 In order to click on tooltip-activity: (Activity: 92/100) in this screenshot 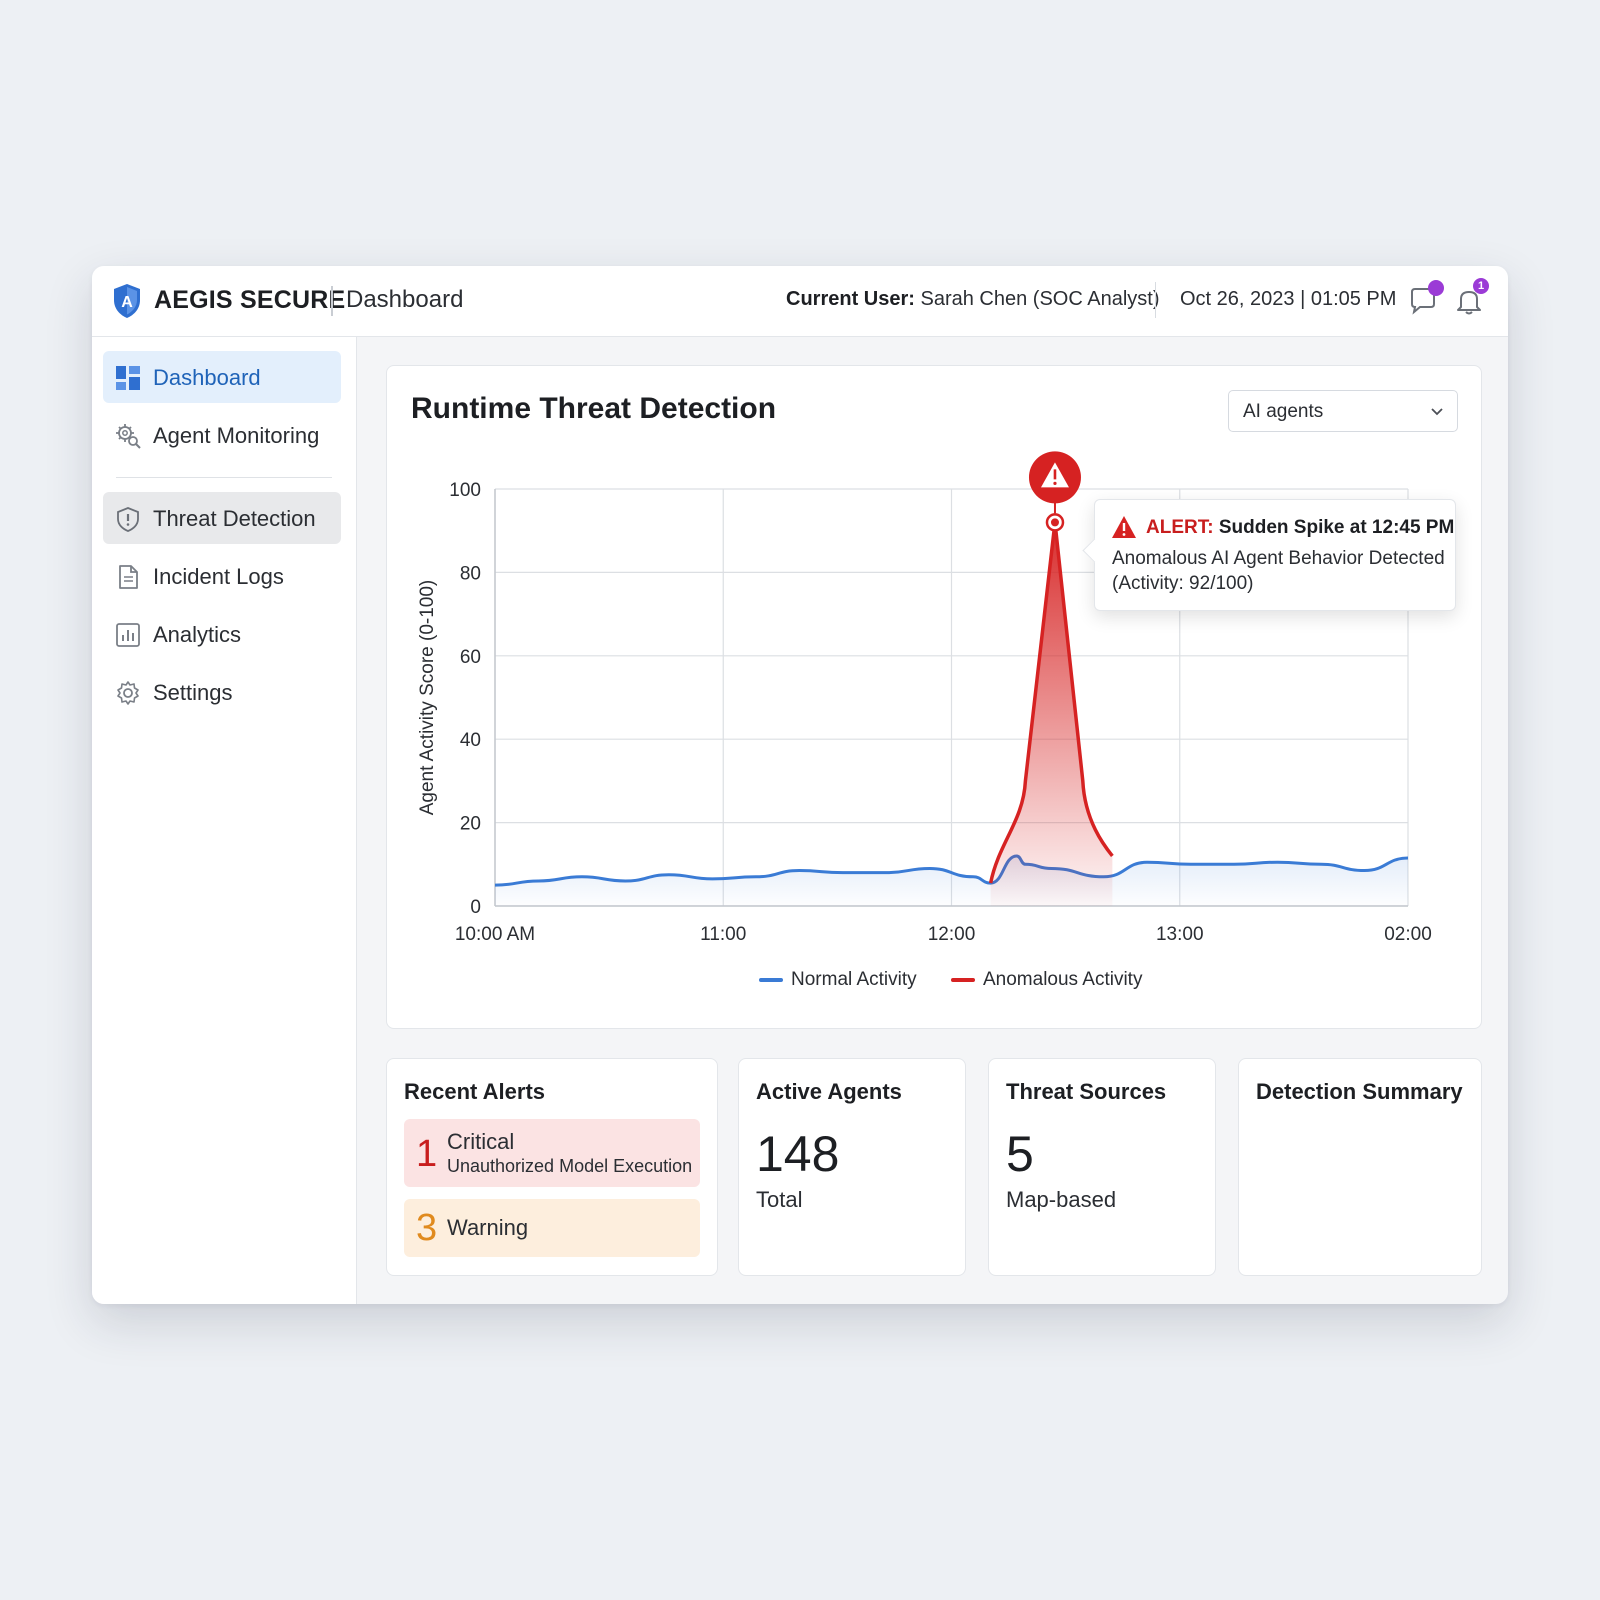, I will do `click(1183, 583)`.